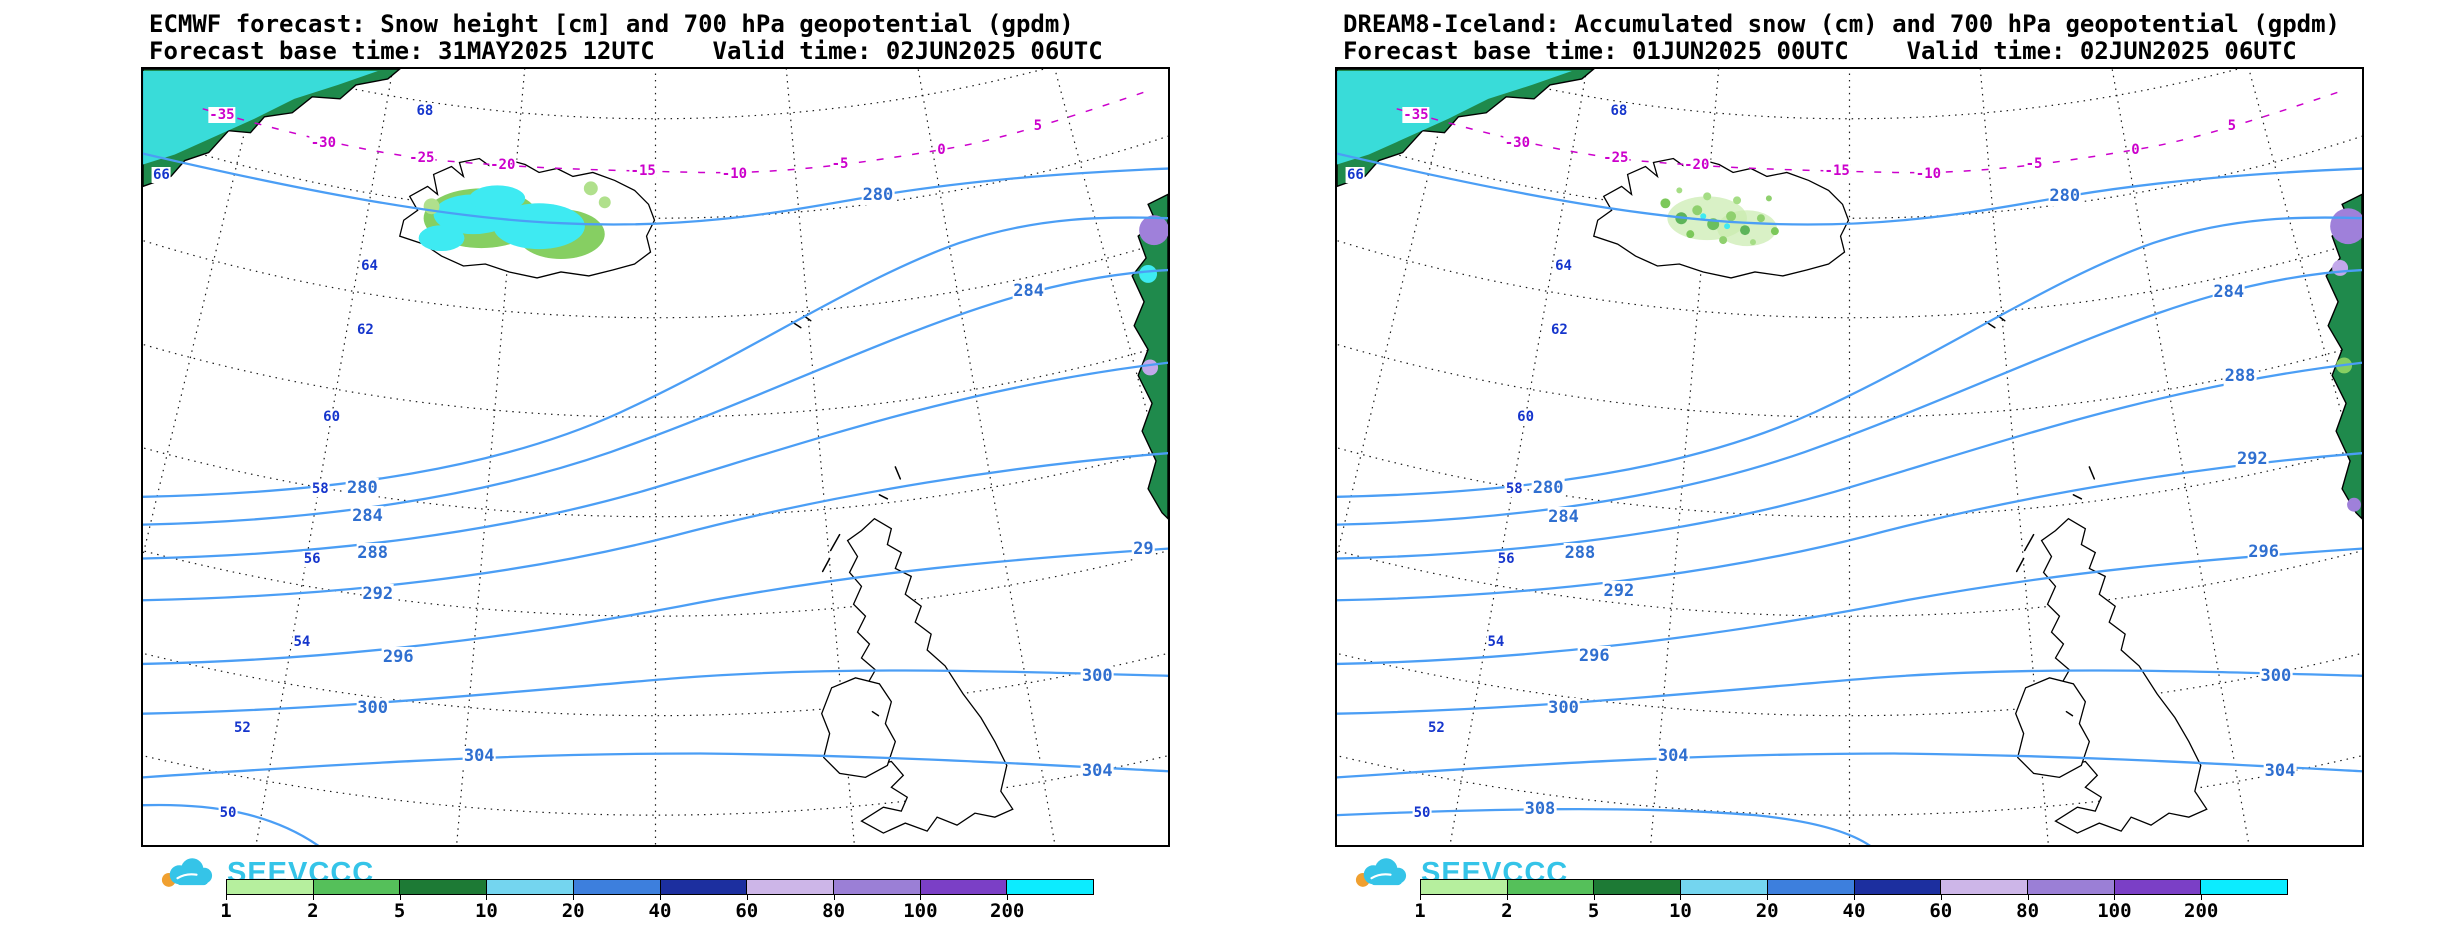 The image size is (2449, 925). Describe the element at coordinates (1507, 911) in the screenshot. I see `legend-tick-label: 2` at that location.